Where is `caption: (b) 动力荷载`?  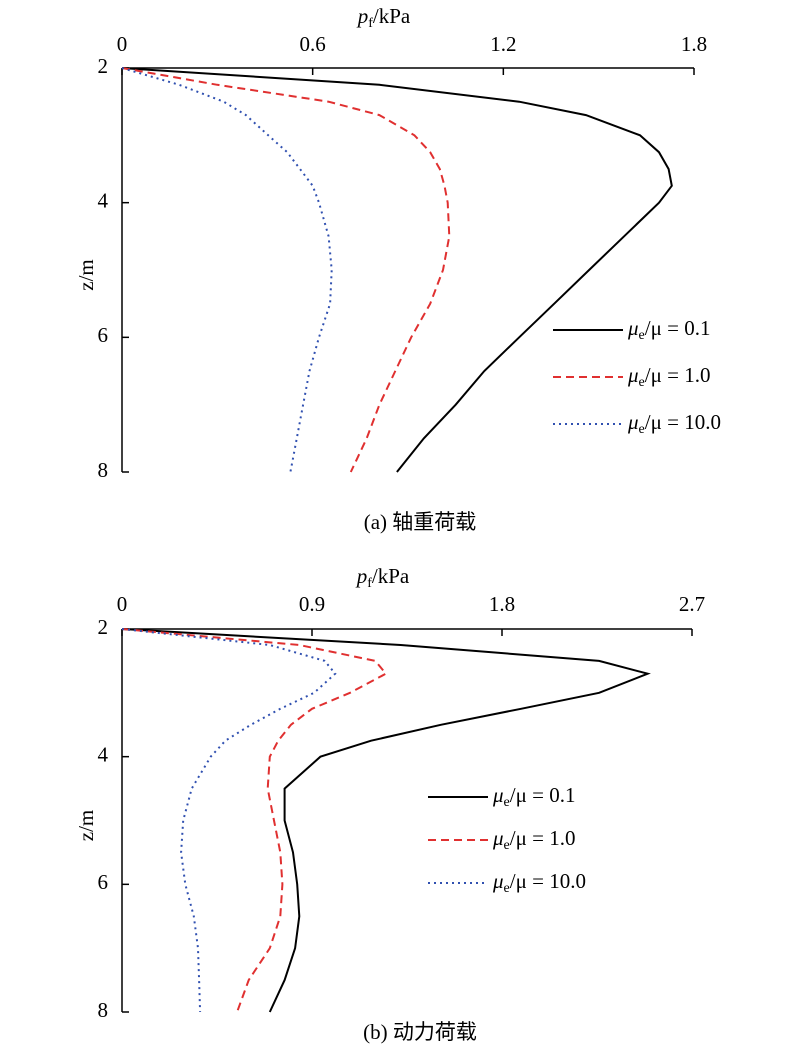 caption: (b) 动力荷载 is located at coordinates (420, 1032).